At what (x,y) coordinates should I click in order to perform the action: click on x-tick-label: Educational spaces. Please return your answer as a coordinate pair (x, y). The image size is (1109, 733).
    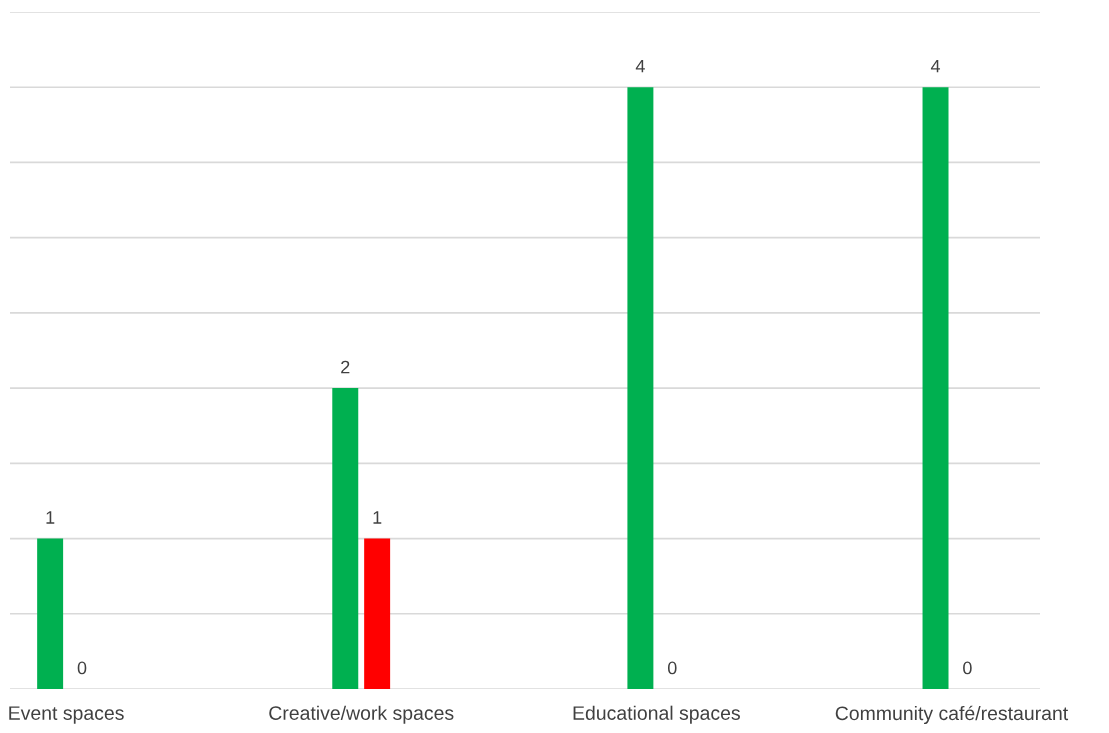
    Looking at the image, I should click on (656, 714).